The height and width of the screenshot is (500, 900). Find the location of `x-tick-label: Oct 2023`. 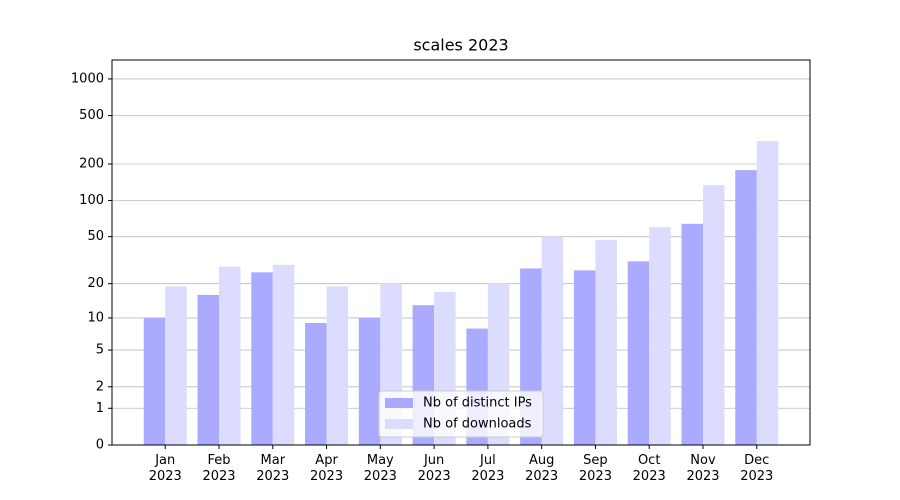

x-tick-label: Oct 2023 is located at coordinates (649, 468).